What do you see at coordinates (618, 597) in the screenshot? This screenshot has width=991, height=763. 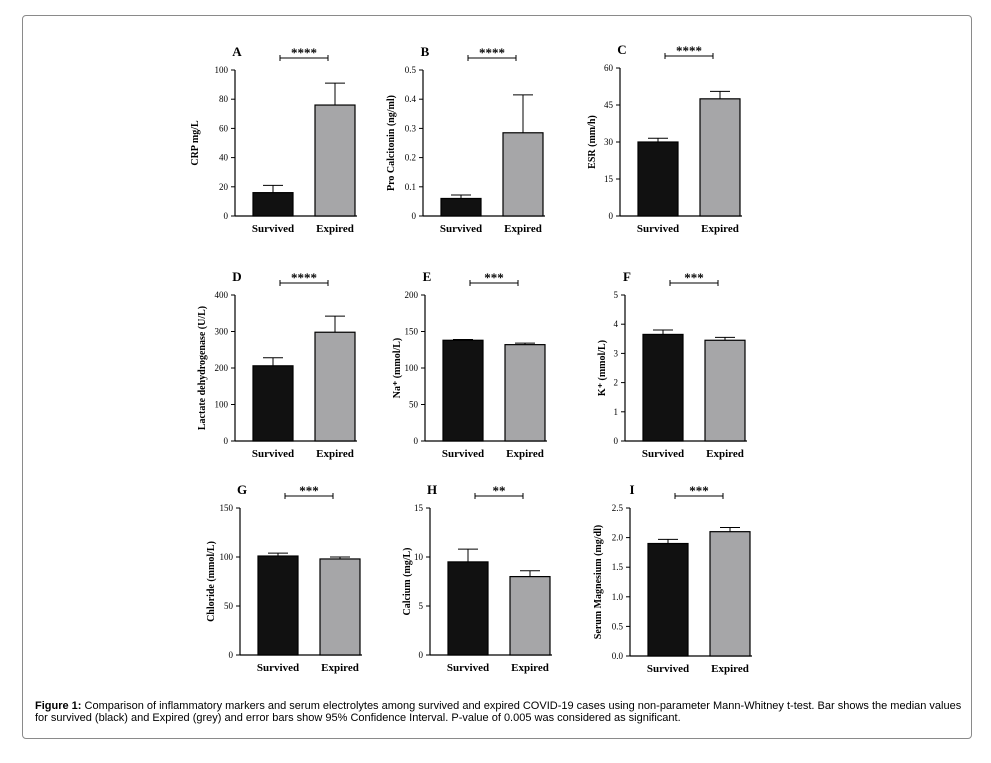 I see `y-tick-label: 1.0` at bounding box center [618, 597].